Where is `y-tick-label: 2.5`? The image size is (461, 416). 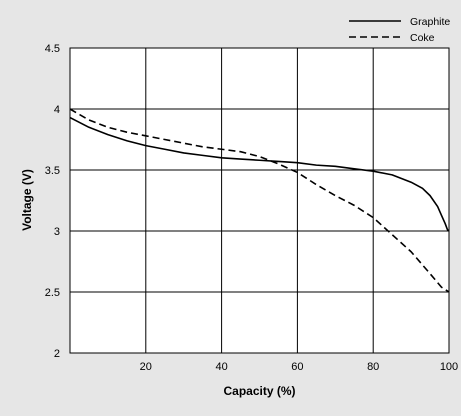
y-tick-label: 2.5 is located at coordinates (52, 293).